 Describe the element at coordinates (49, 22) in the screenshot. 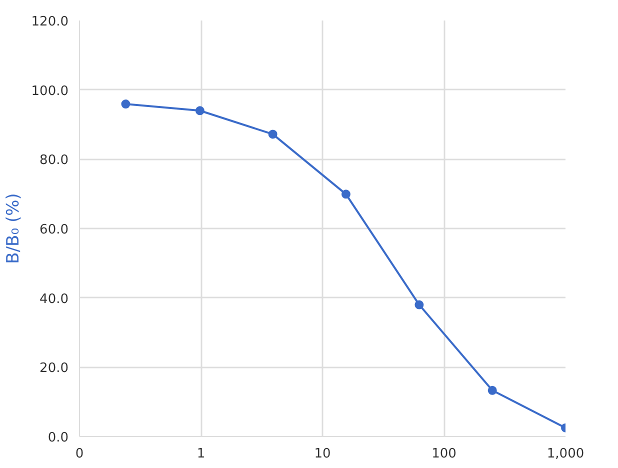

I see `y-tick-label: 120.0` at that location.